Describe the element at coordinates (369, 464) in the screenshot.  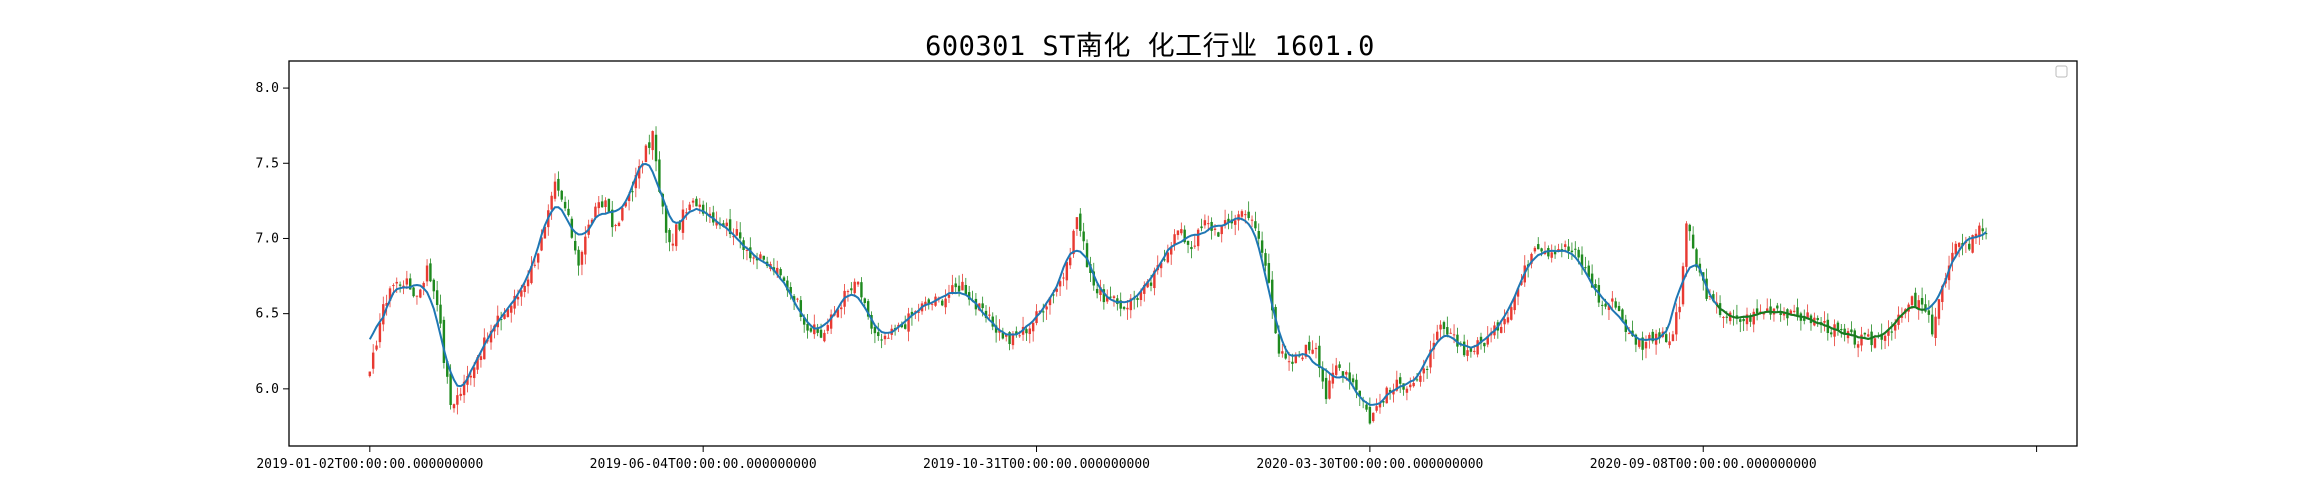
I see `x-tick-label: 2019-01-02T00:00:00.000000000` at that location.